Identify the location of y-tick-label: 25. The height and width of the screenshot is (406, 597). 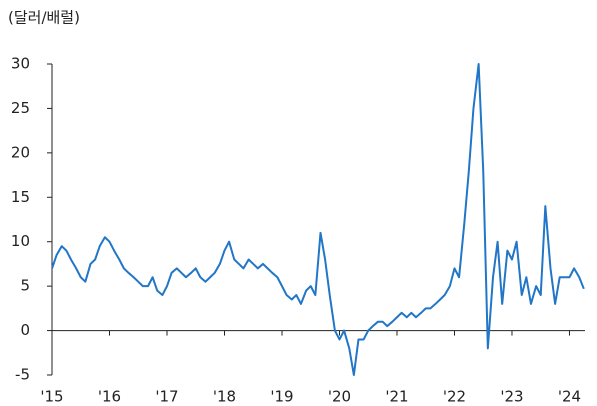
(20, 108).